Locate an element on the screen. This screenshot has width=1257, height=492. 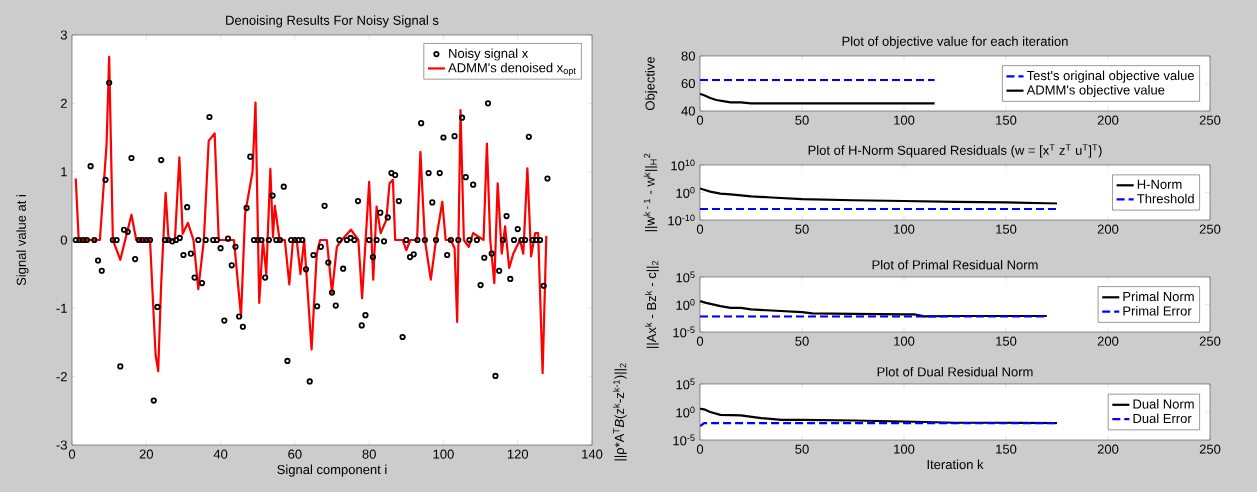
chart-title: Denoising Results For Noisy Signal s is located at coordinates (332, 21).